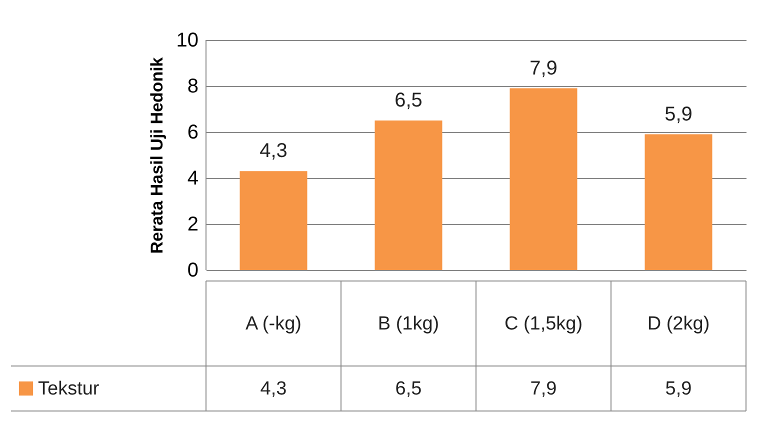 This screenshot has height=421, width=771. Describe the element at coordinates (544, 68) in the screenshot. I see `text: 7,9` at that location.